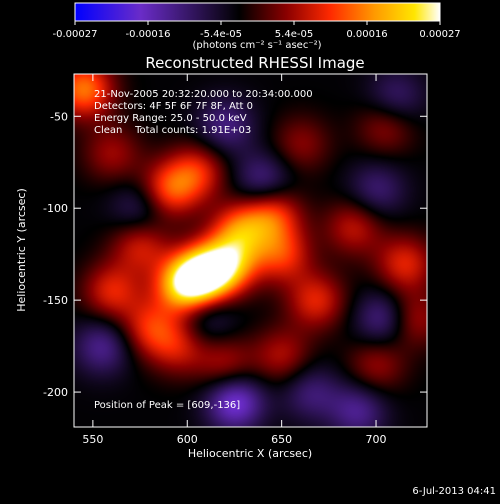  Describe the element at coordinates (221, 34) in the screenshot. I see `colorbar-tick-label: -5.4e-05` at that location.